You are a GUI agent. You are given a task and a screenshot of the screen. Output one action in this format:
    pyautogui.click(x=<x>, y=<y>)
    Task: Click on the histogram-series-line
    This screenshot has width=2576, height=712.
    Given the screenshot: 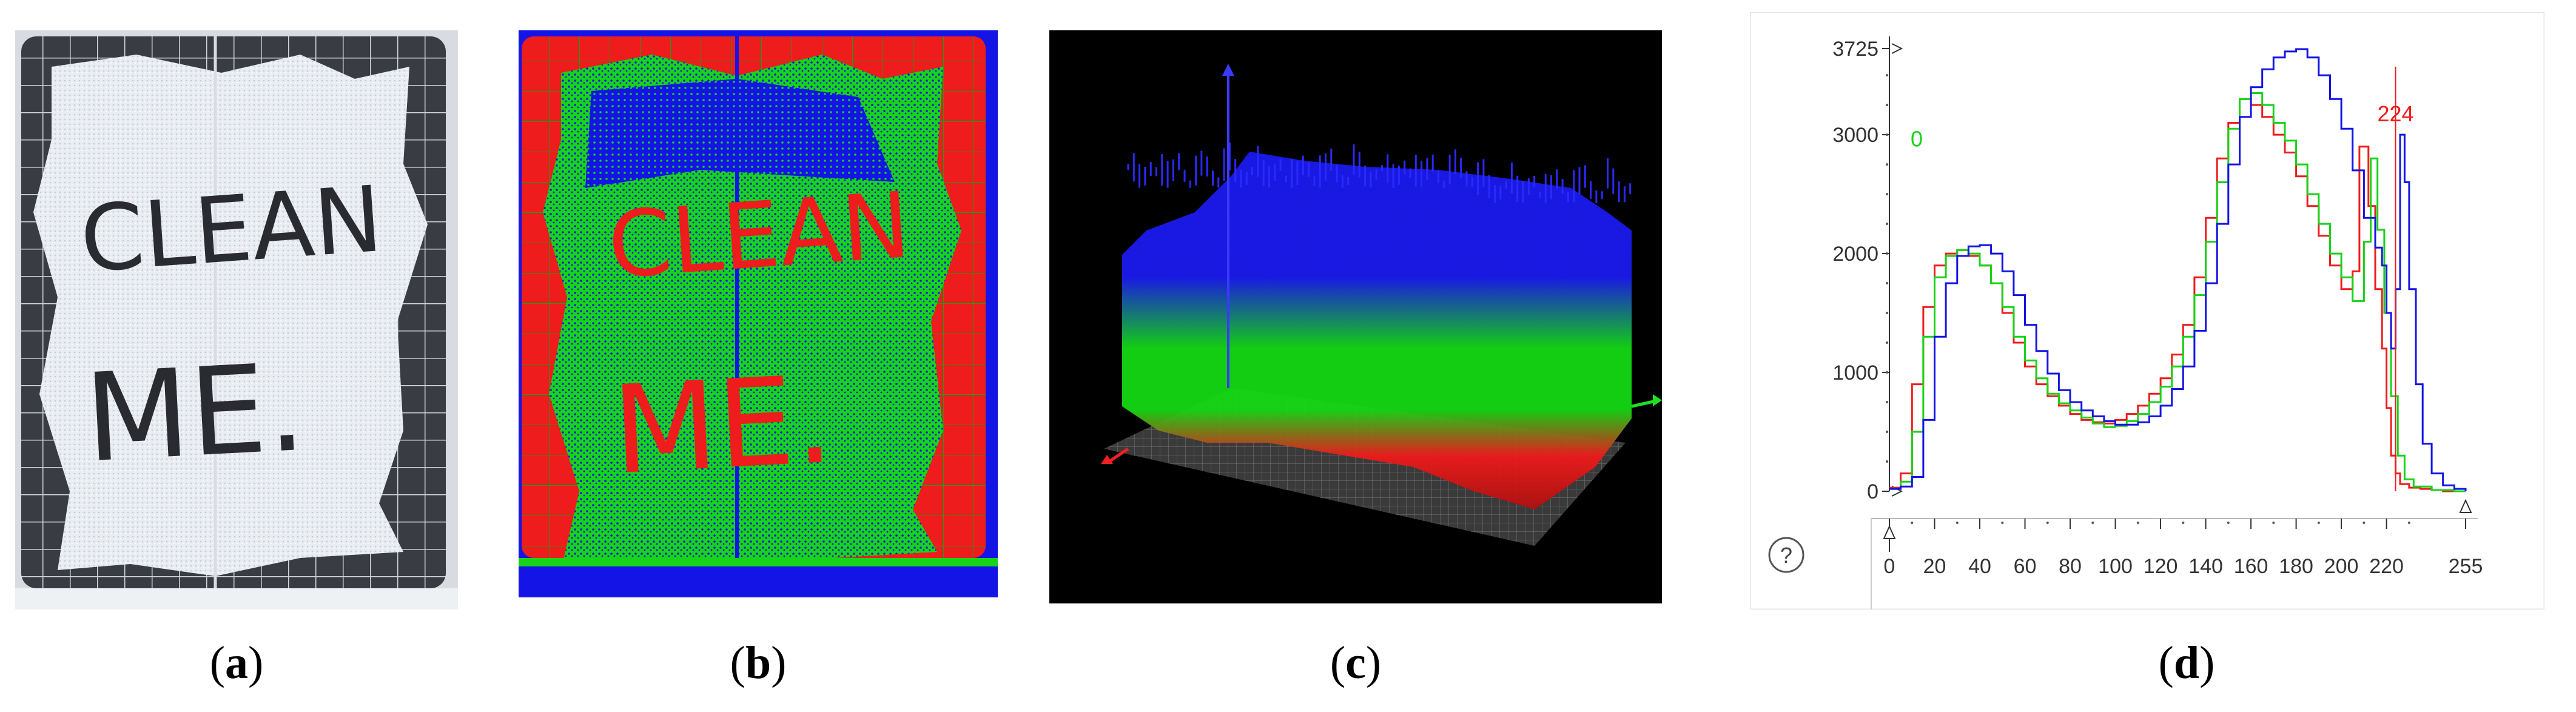 What is the action you would take?
    pyautogui.click(x=2177, y=292)
    